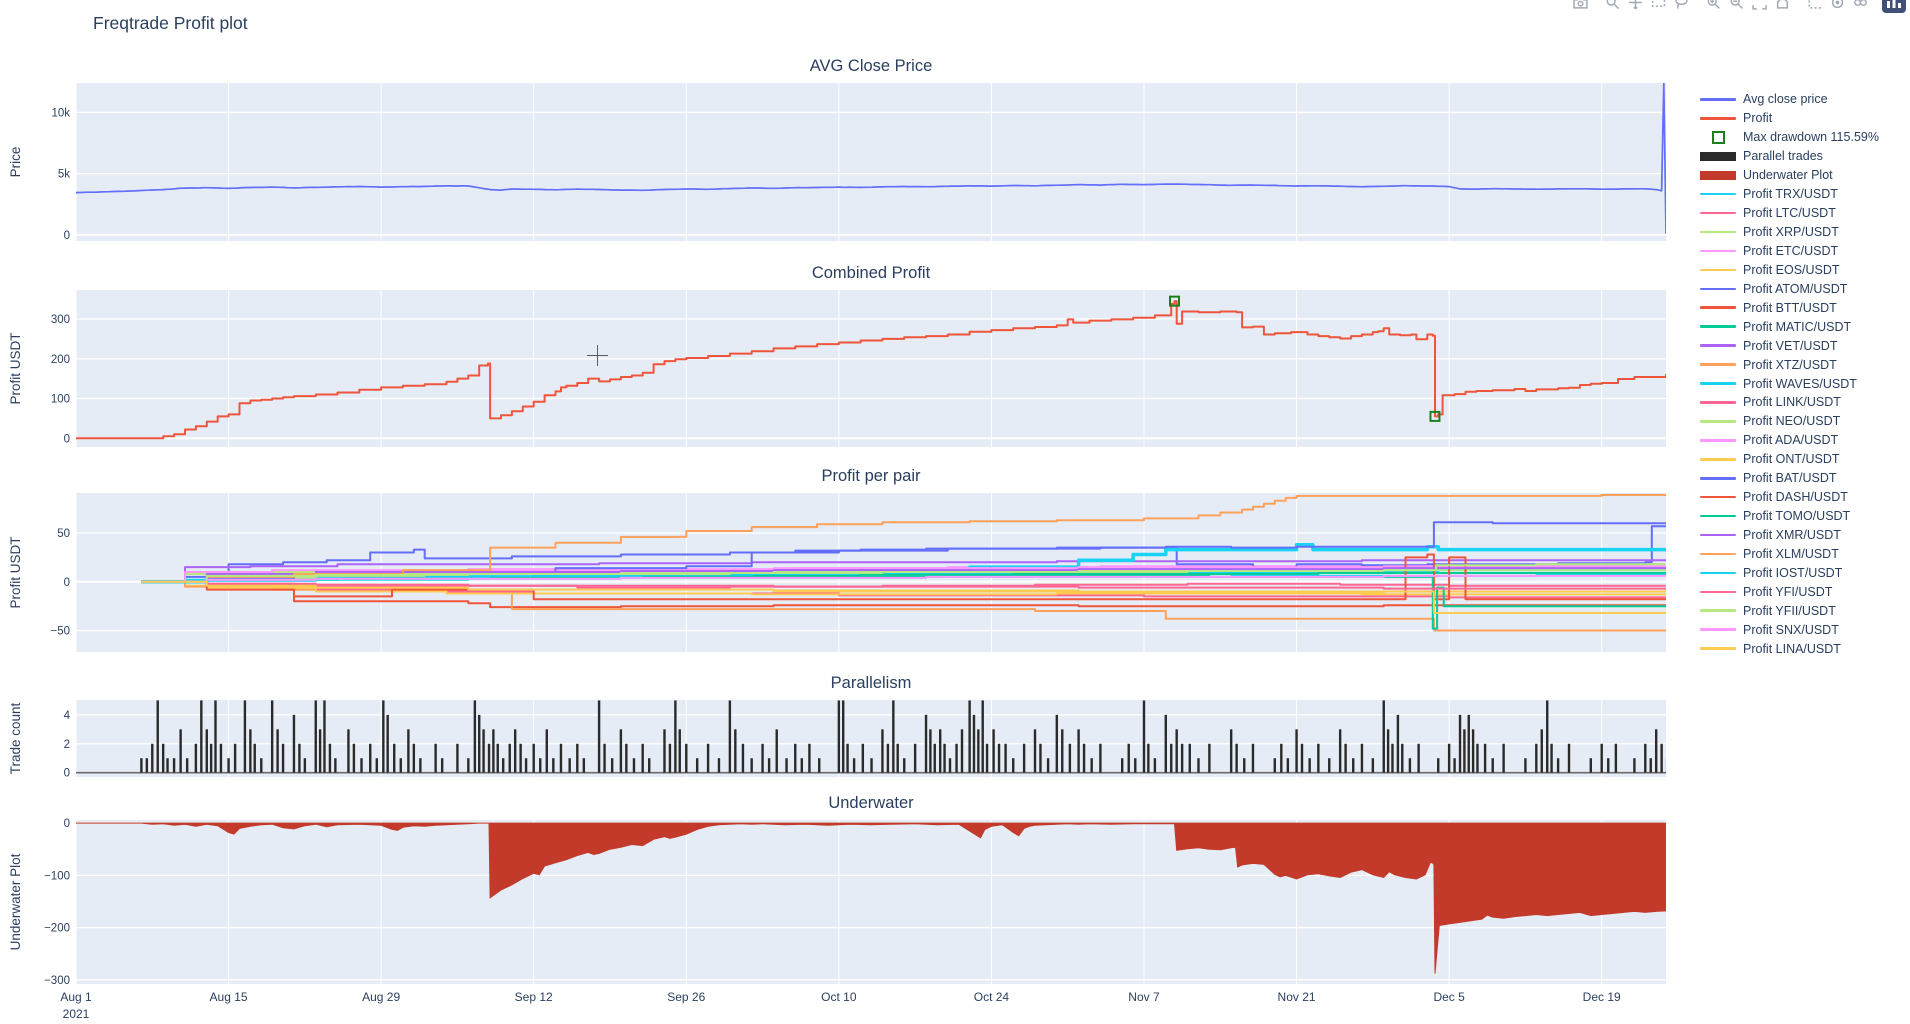 The image size is (1910, 1024). Describe the element at coordinates (1804, 118) in the screenshot. I see `legend-item-profit: Profit` at that location.